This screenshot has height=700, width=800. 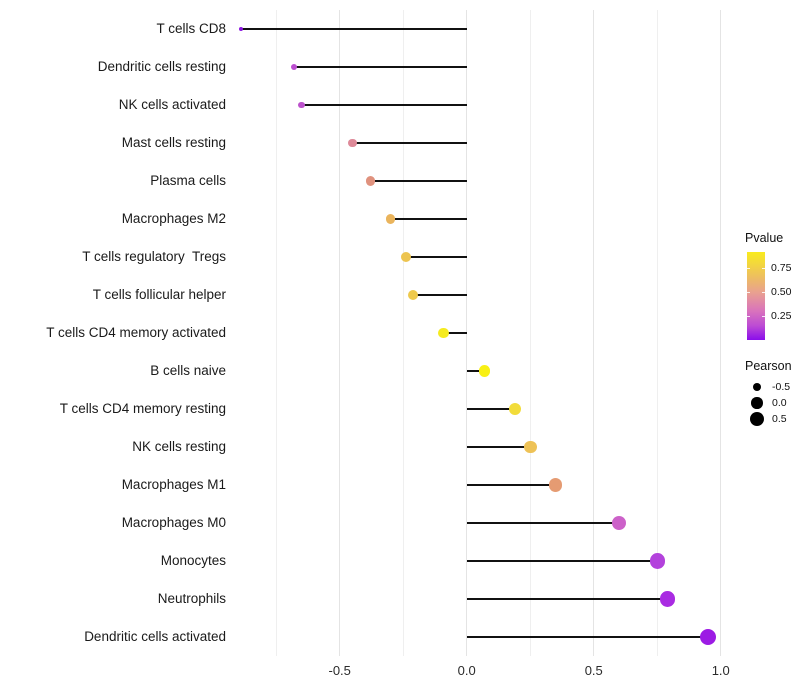 What do you see at coordinates (155, 636) in the screenshot?
I see `category-label: Dendritic cells activated` at bounding box center [155, 636].